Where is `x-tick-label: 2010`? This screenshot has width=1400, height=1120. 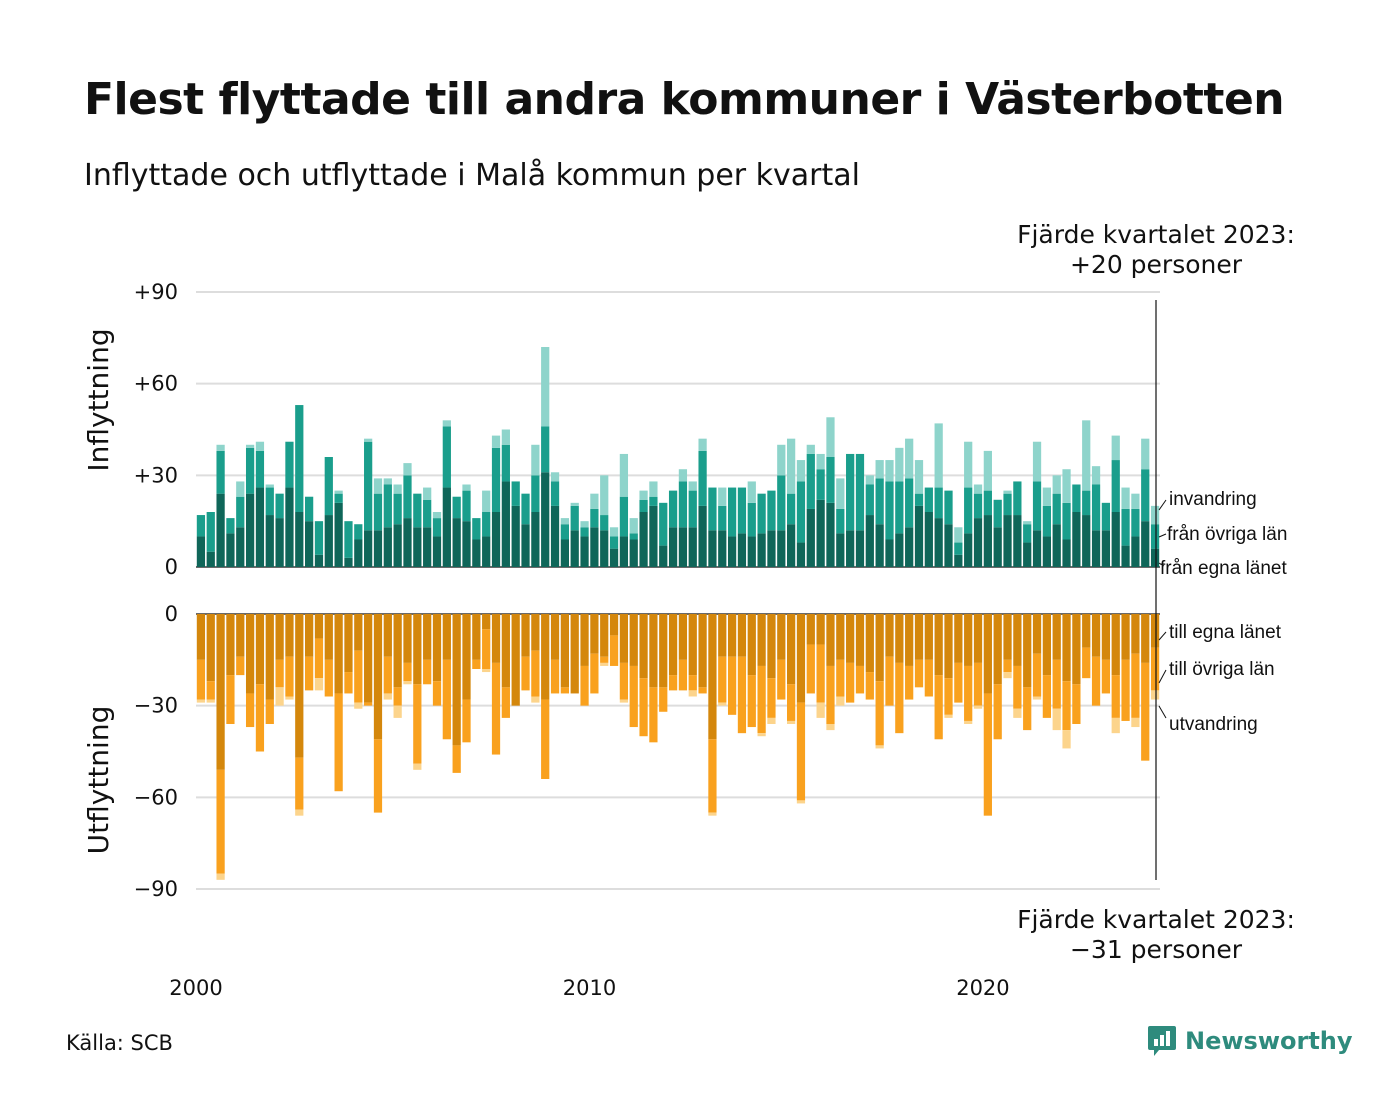 x-tick-label: 2010 is located at coordinates (589, 988).